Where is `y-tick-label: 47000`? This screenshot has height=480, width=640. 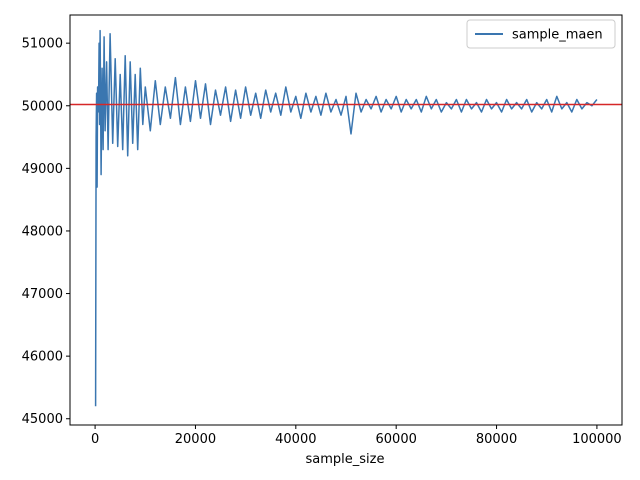 y-tick-label: 47000 is located at coordinates (42, 294).